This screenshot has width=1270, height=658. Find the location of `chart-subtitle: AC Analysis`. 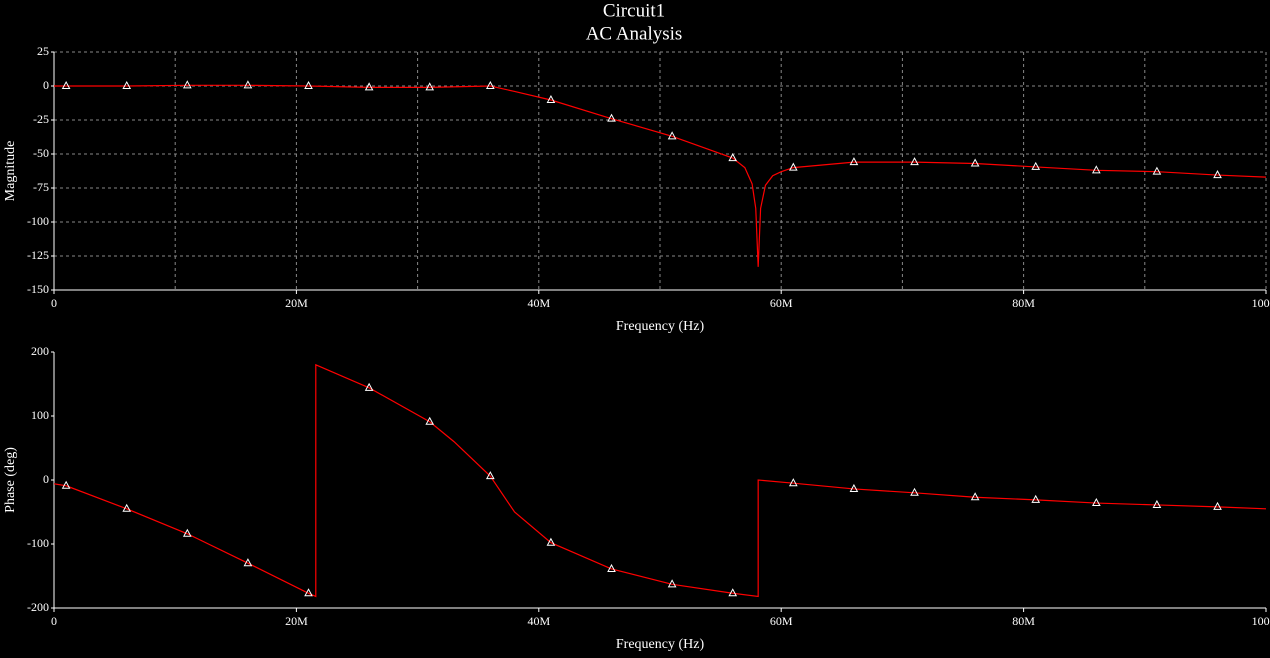

chart-subtitle: AC Analysis is located at coordinates (634, 33).